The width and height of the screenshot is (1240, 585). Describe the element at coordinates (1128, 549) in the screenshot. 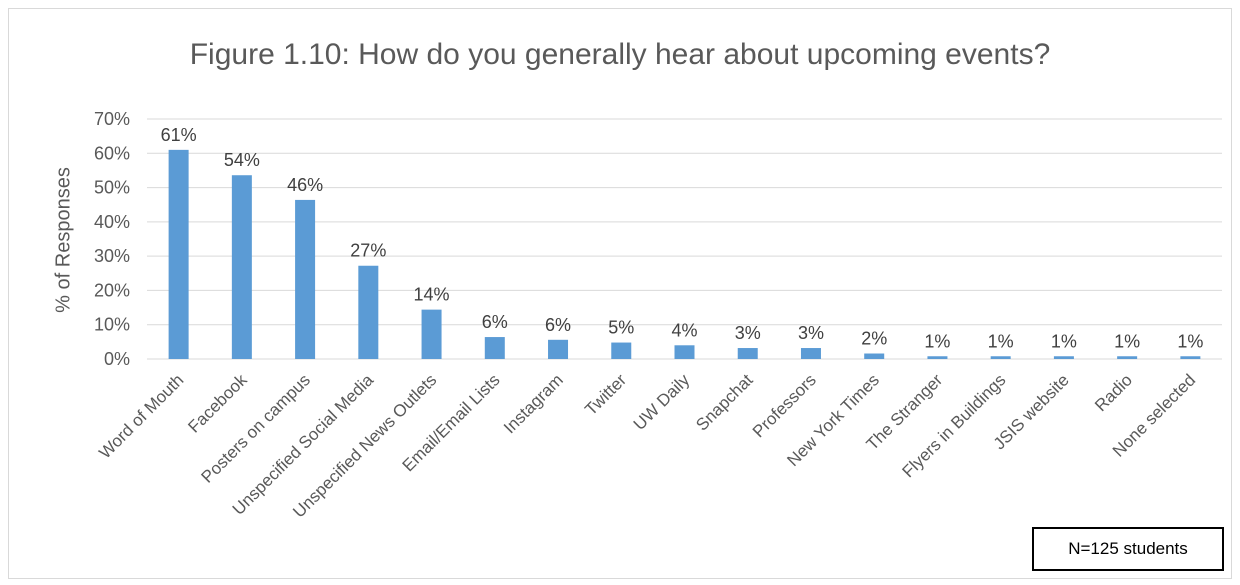

I see `sample-size-note: N=125 students` at that location.